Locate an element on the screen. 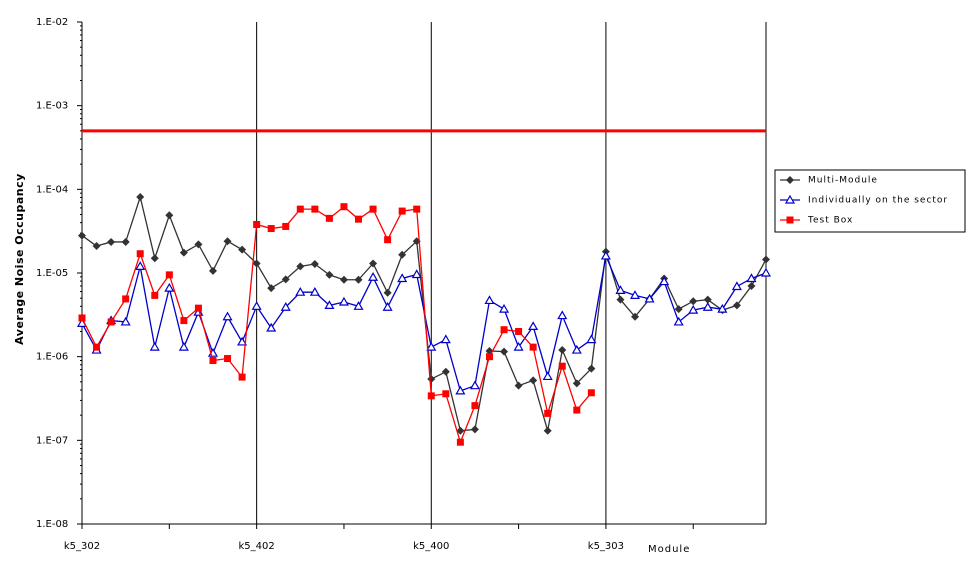  legend-box is located at coordinates (870, 201).